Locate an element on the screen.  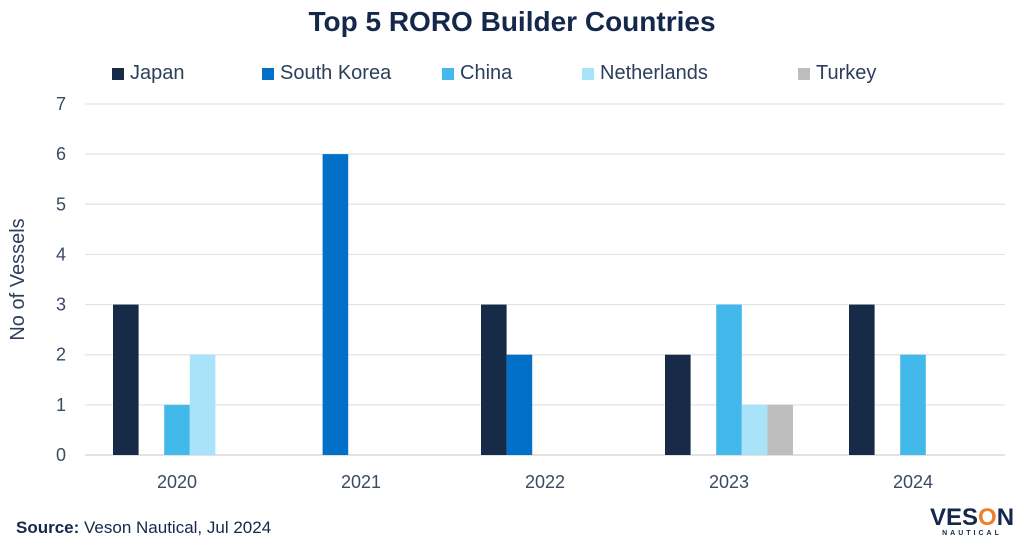
x-tick-label: 2020 is located at coordinates (177, 482).